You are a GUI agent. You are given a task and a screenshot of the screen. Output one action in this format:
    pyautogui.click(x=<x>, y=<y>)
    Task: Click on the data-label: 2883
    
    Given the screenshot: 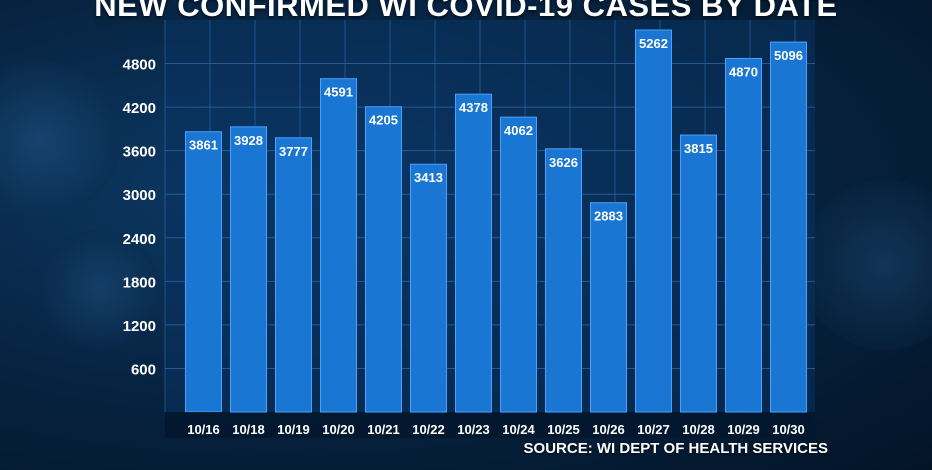 What is the action you would take?
    pyautogui.click(x=608, y=216)
    